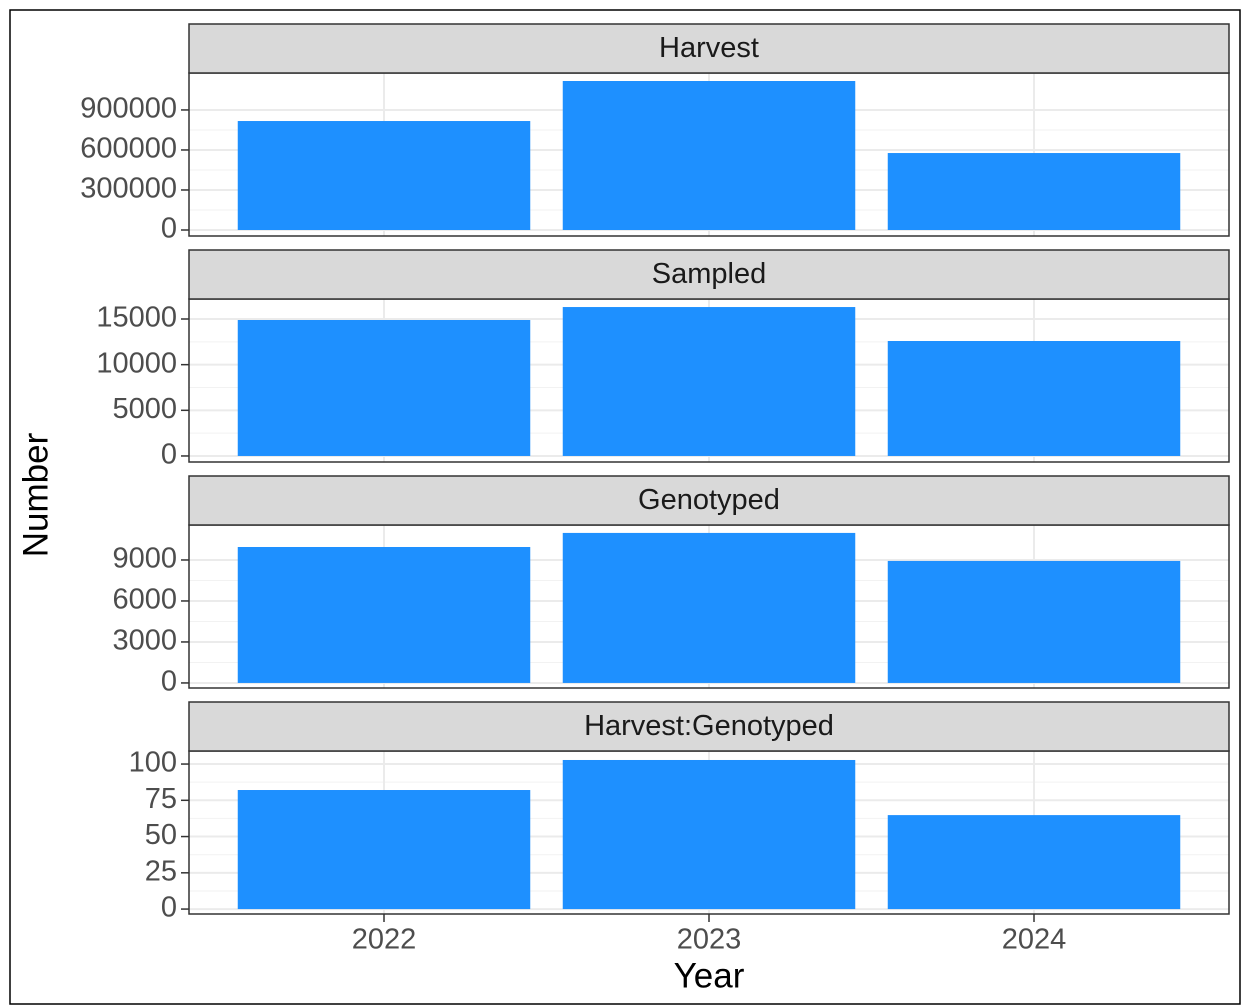 The width and height of the screenshot is (1243, 1008). Describe the element at coordinates (136, 363) in the screenshot. I see `y-tick-label: 10000` at that location.